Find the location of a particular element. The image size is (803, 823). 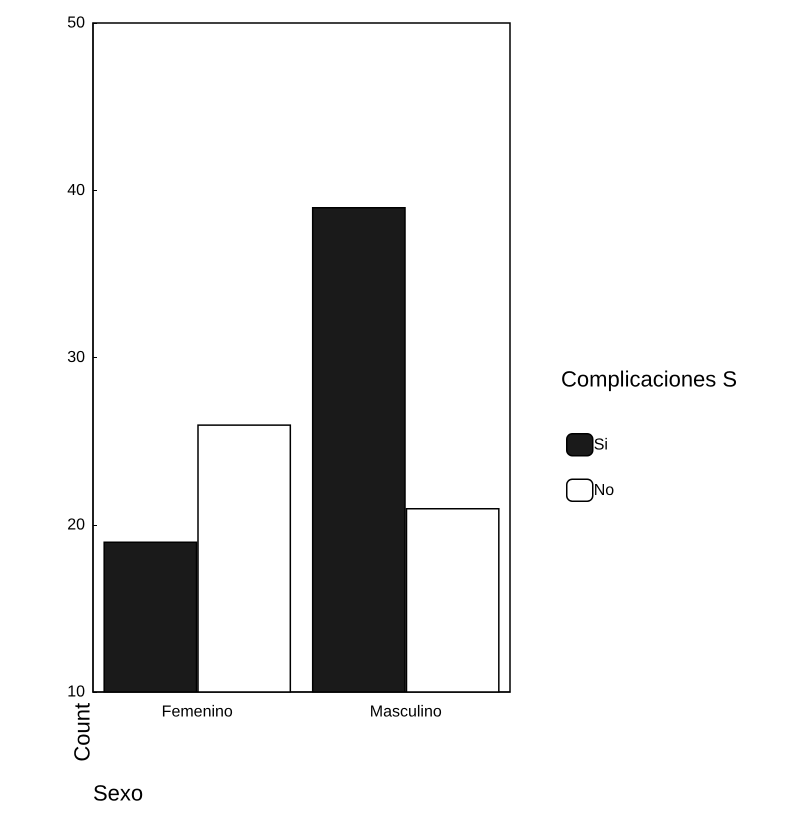

legend-label: Si is located at coordinates (601, 445).